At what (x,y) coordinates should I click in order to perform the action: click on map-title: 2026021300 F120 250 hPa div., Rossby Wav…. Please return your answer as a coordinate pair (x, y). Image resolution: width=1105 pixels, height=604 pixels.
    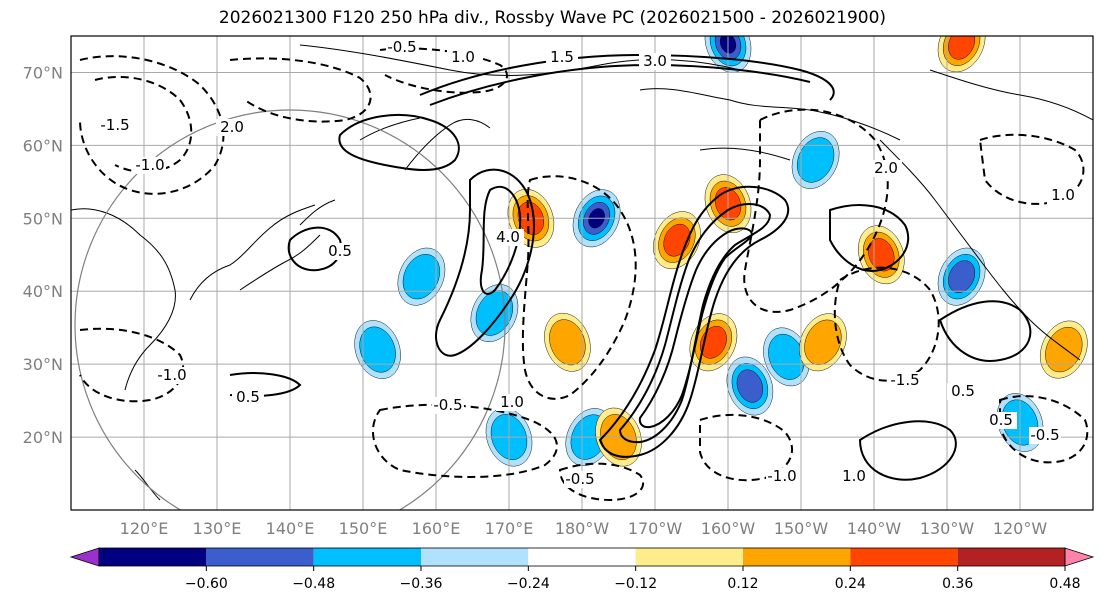
    Looking at the image, I should click on (552, 18).